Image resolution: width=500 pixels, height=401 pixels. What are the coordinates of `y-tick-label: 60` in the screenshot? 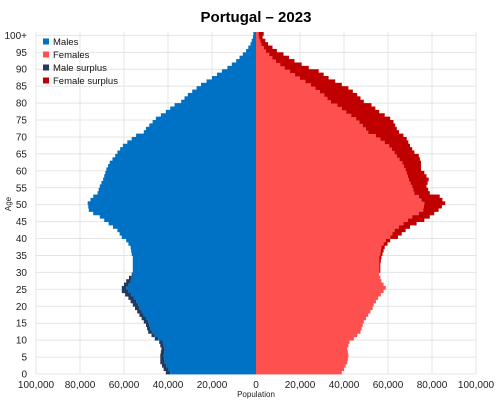 It's located at (22, 171).